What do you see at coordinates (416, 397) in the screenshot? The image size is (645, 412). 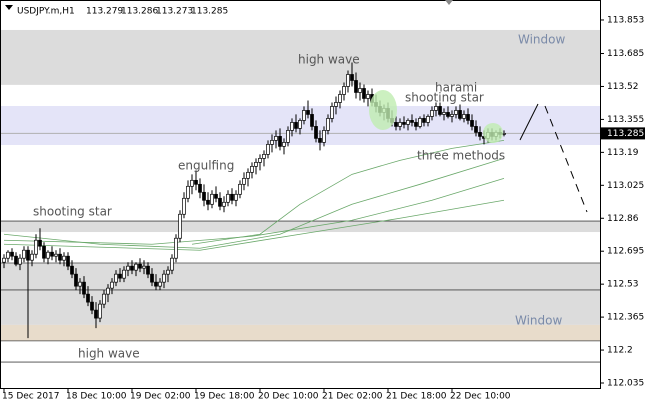 I see `x-tick-label: 21 Dec 18:00` at bounding box center [416, 397].